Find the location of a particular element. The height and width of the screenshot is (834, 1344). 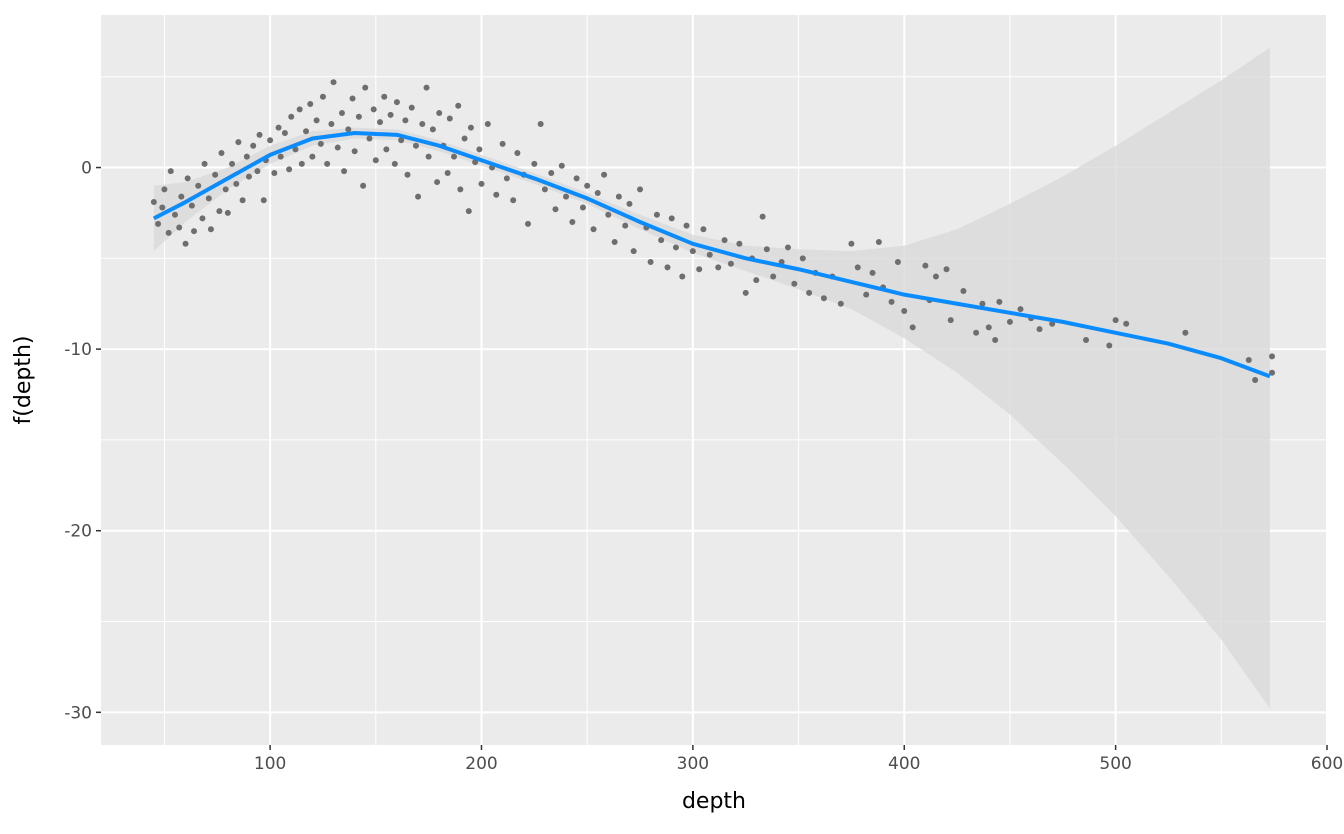

y-tick-label: -20 is located at coordinates (78, 532).